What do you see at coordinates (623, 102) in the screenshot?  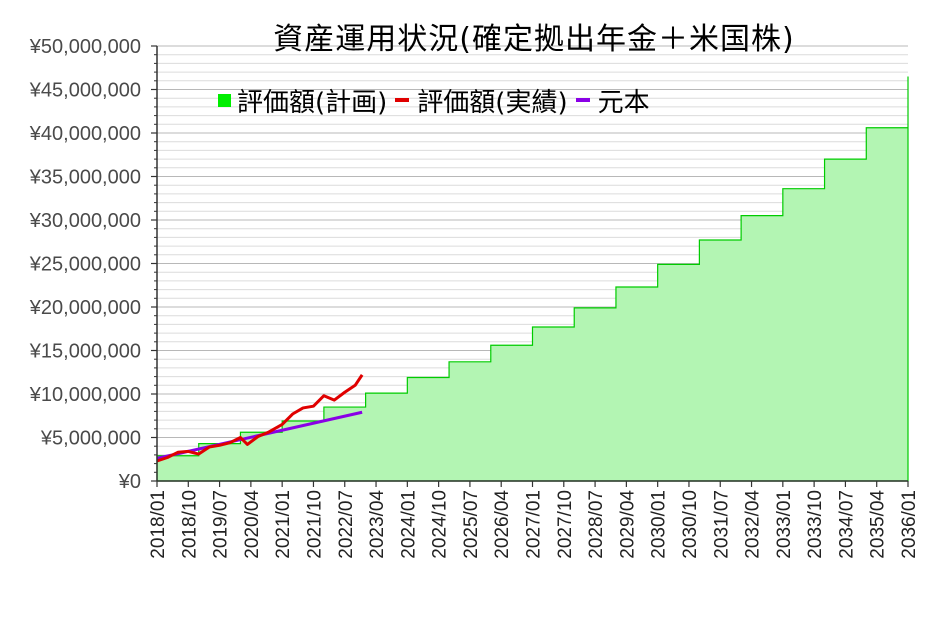 I see `legend-label-principal: 元本` at bounding box center [623, 102].